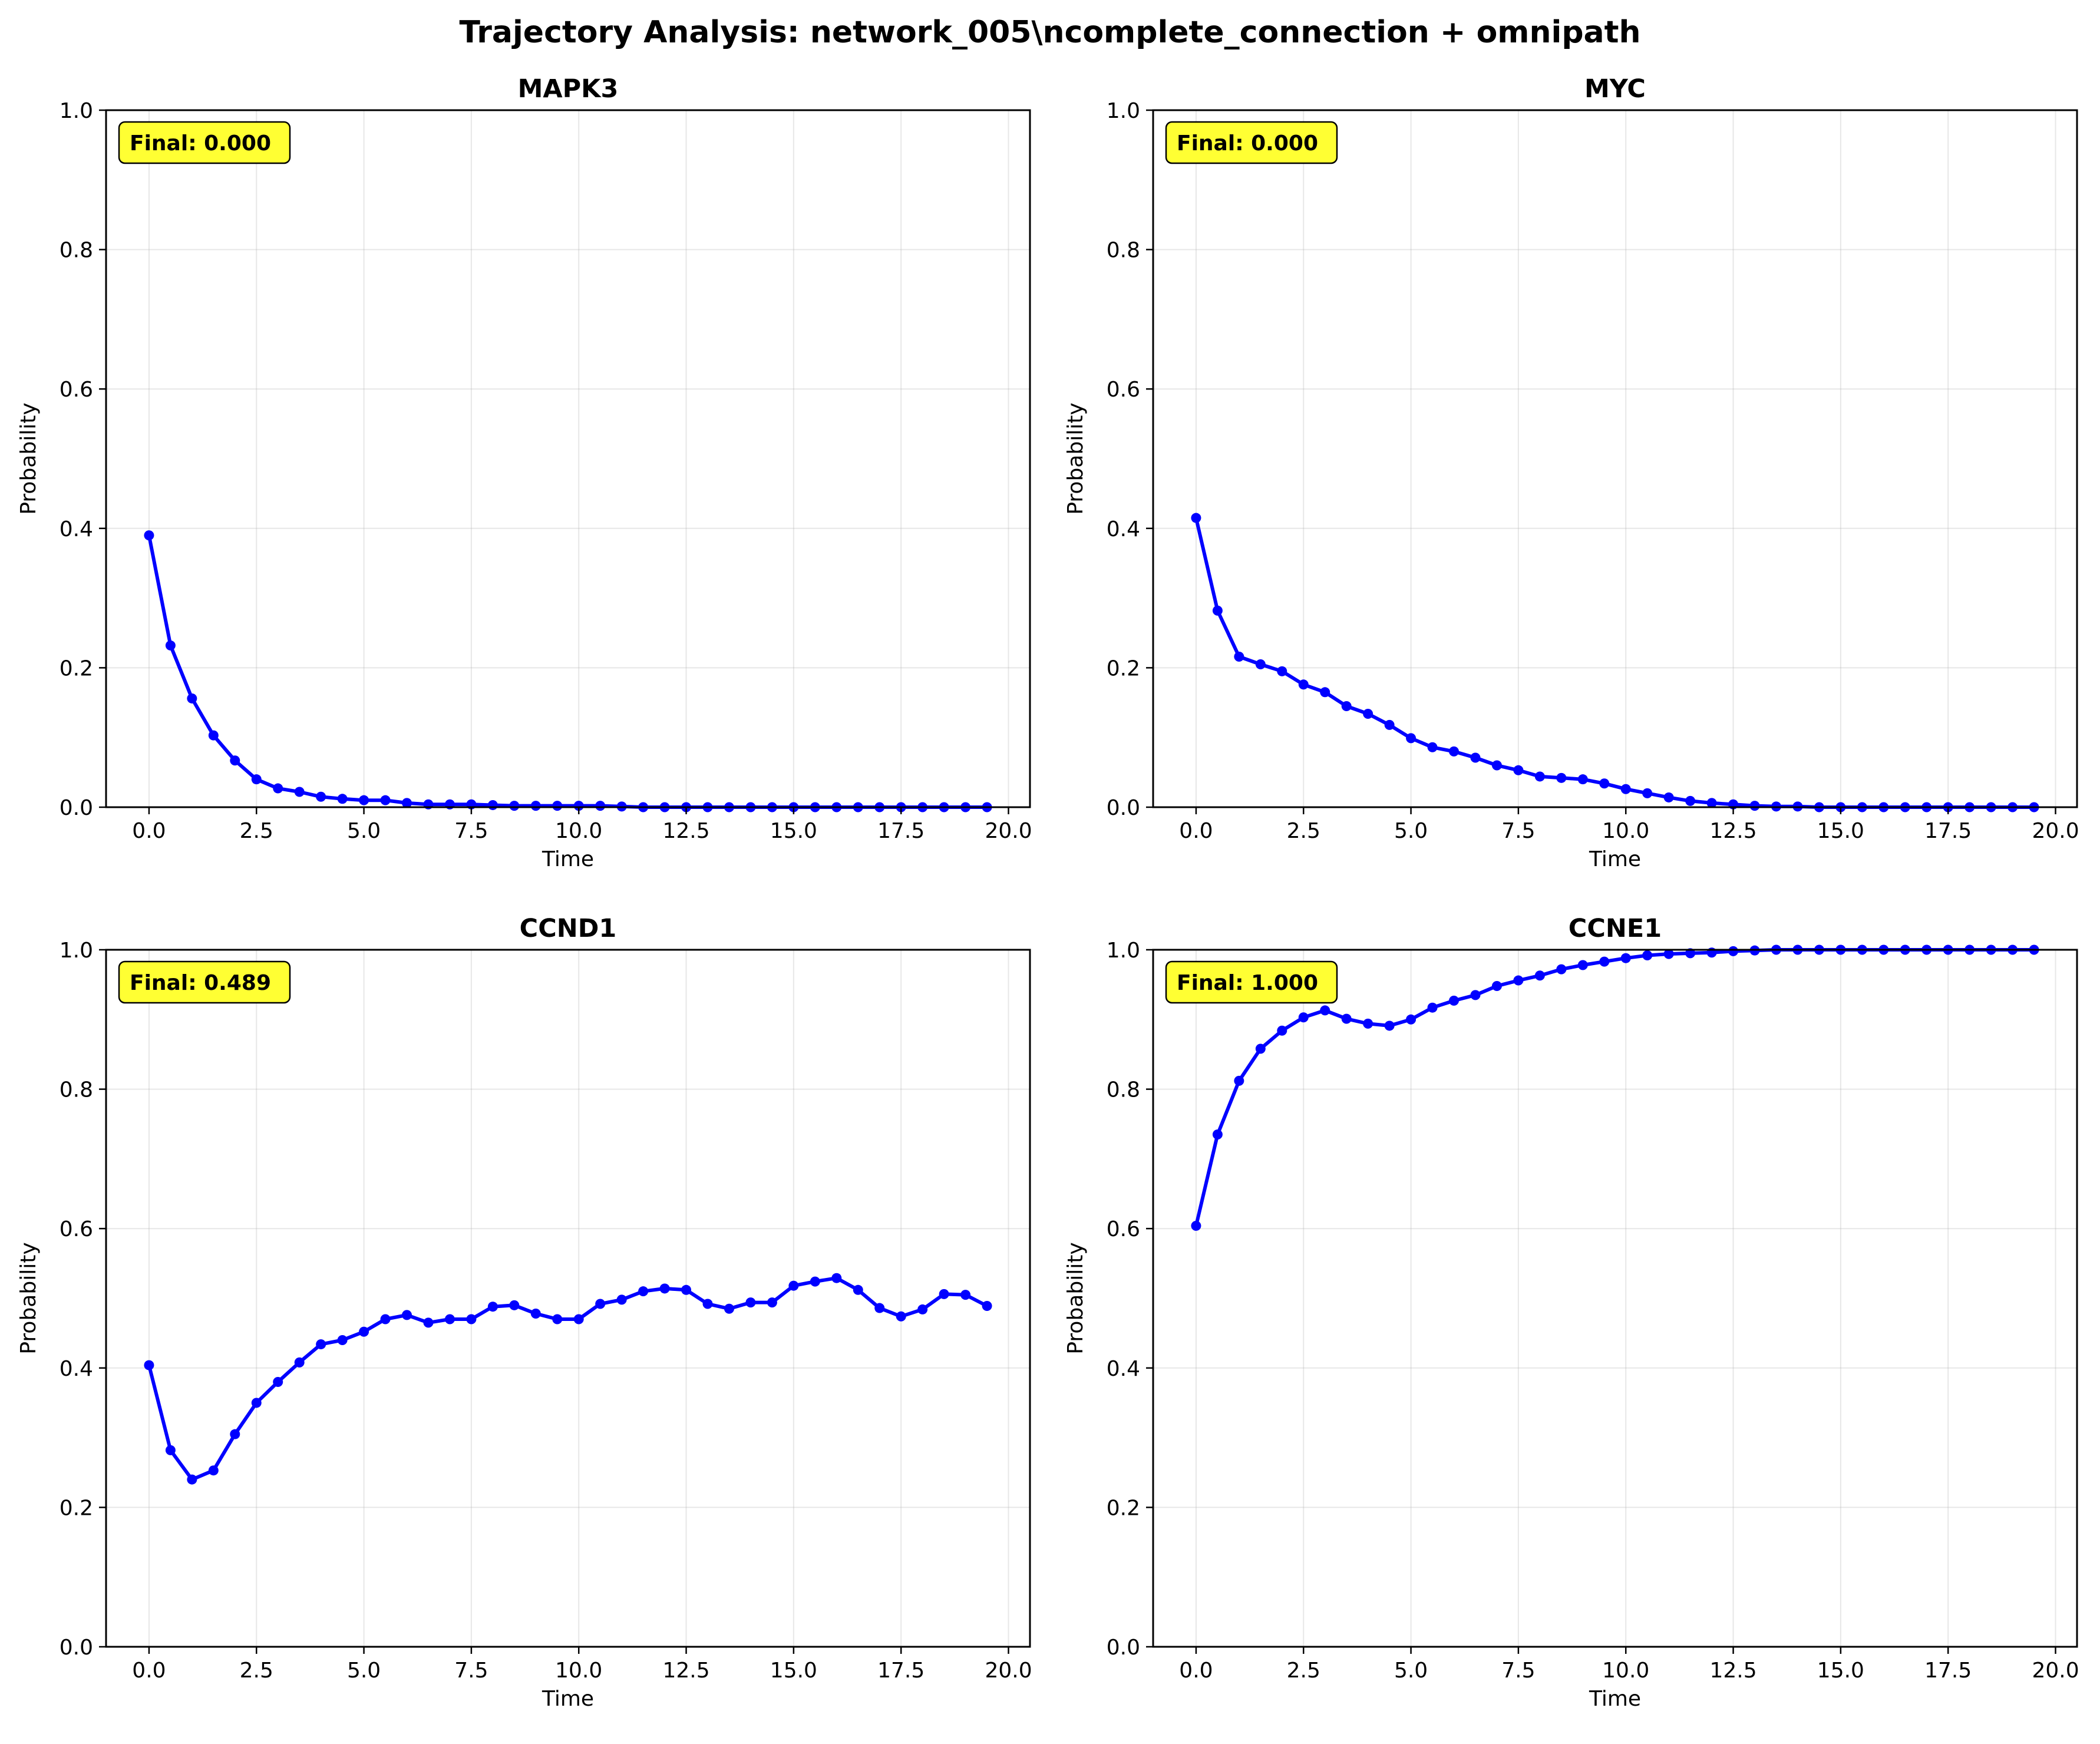 This screenshot has height=1744, width=2100. Describe the element at coordinates (1615, 859) in the screenshot. I see `x-axis-label: Time` at that location.